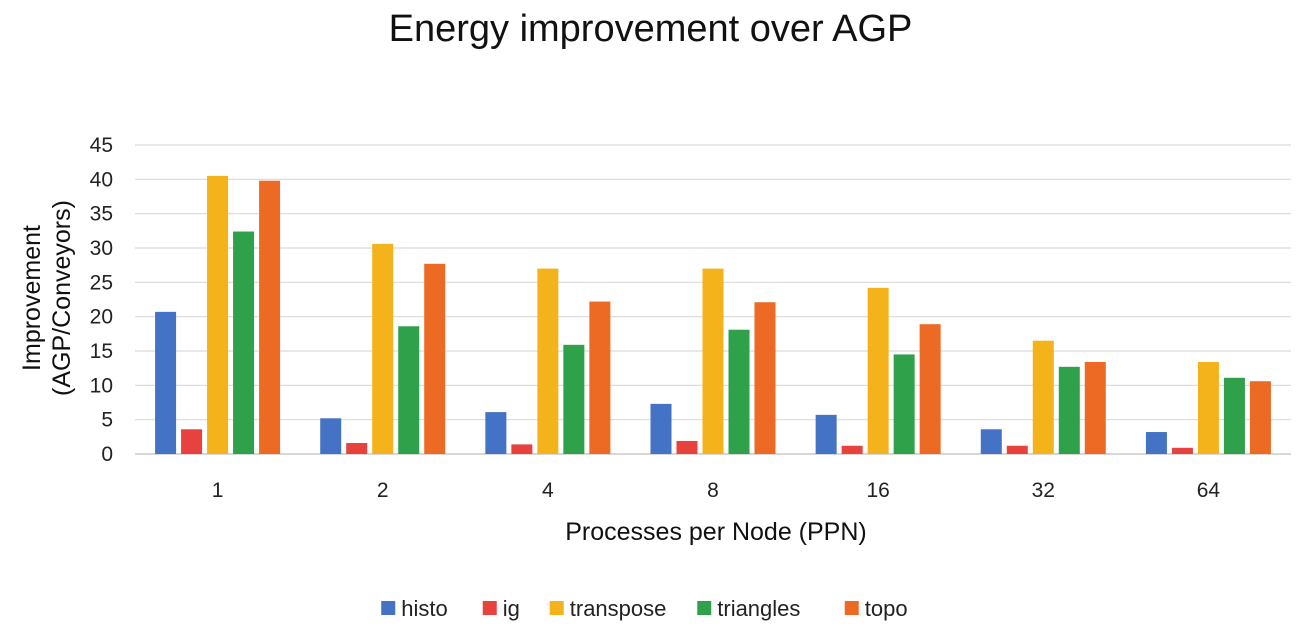  Describe the element at coordinates (101, 214) in the screenshot. I see `y-tick-label: 35` at that location.